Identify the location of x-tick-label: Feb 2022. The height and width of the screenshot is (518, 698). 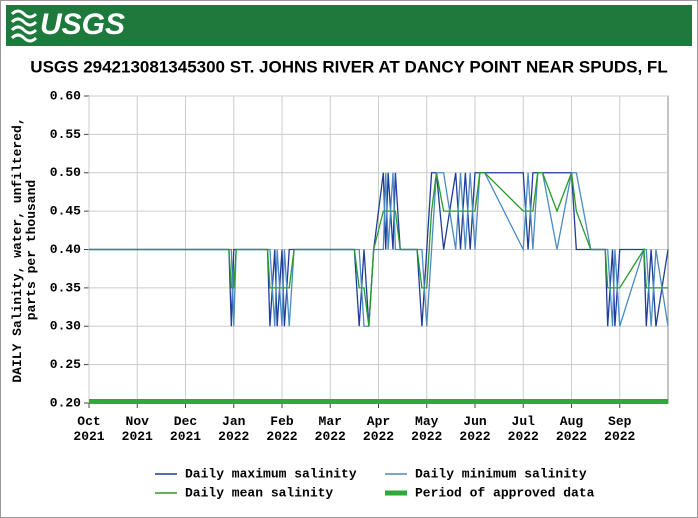
(281, 429).